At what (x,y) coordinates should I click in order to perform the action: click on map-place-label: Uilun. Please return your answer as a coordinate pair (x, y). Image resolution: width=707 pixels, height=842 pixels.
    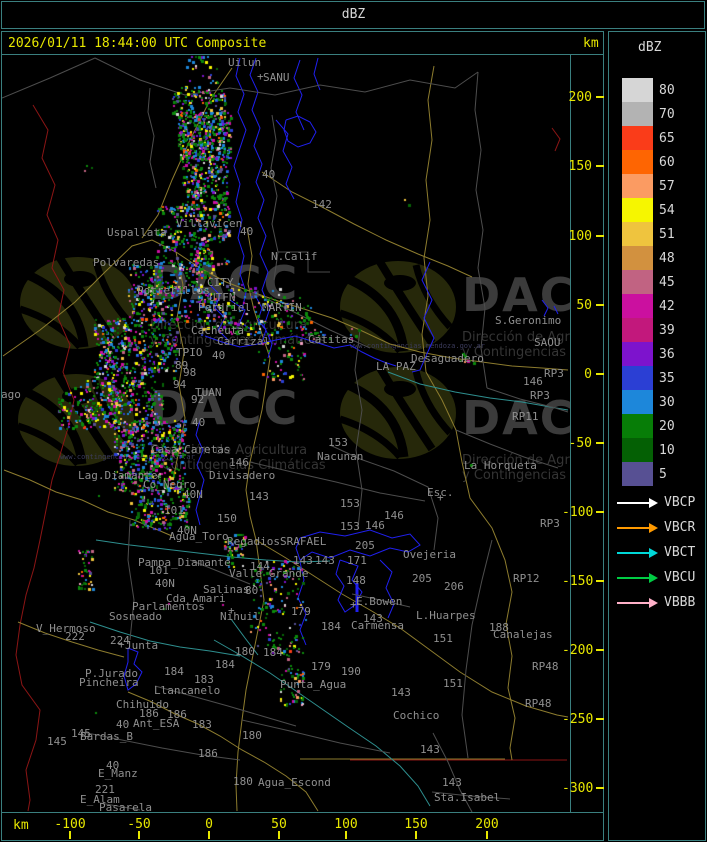
    Looking at the image, I should click on (245, 62).